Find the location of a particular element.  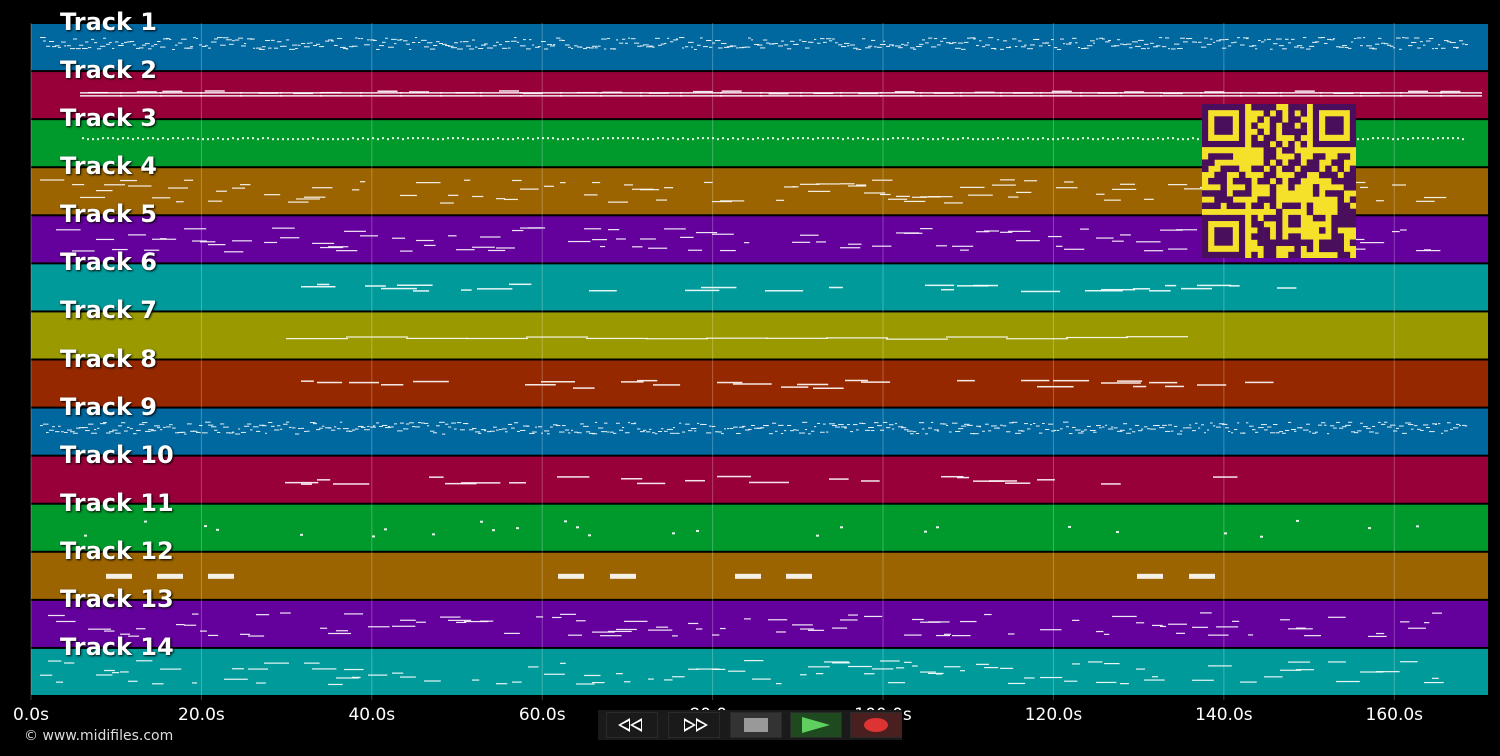

transport-controls is located at coordinates (750, 725).